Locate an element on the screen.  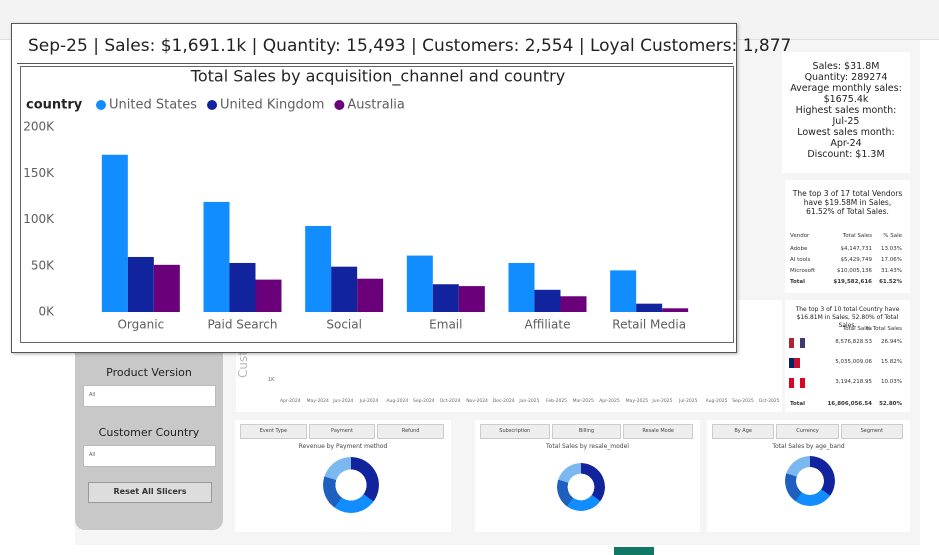
panel-button-label: Currency is located at coordinates (807, 431).